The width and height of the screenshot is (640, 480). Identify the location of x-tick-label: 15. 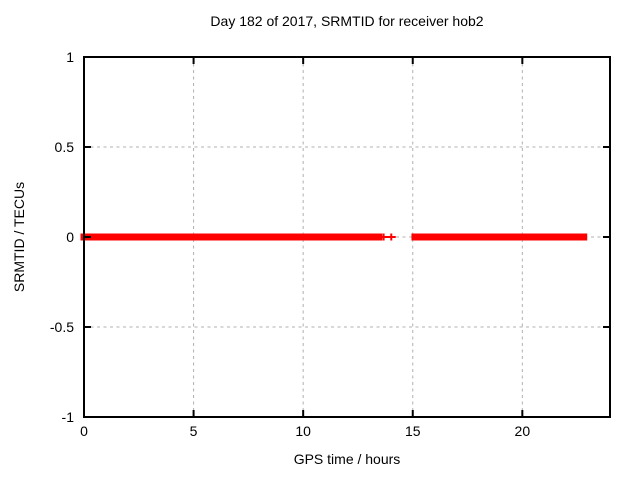
(412, 431).